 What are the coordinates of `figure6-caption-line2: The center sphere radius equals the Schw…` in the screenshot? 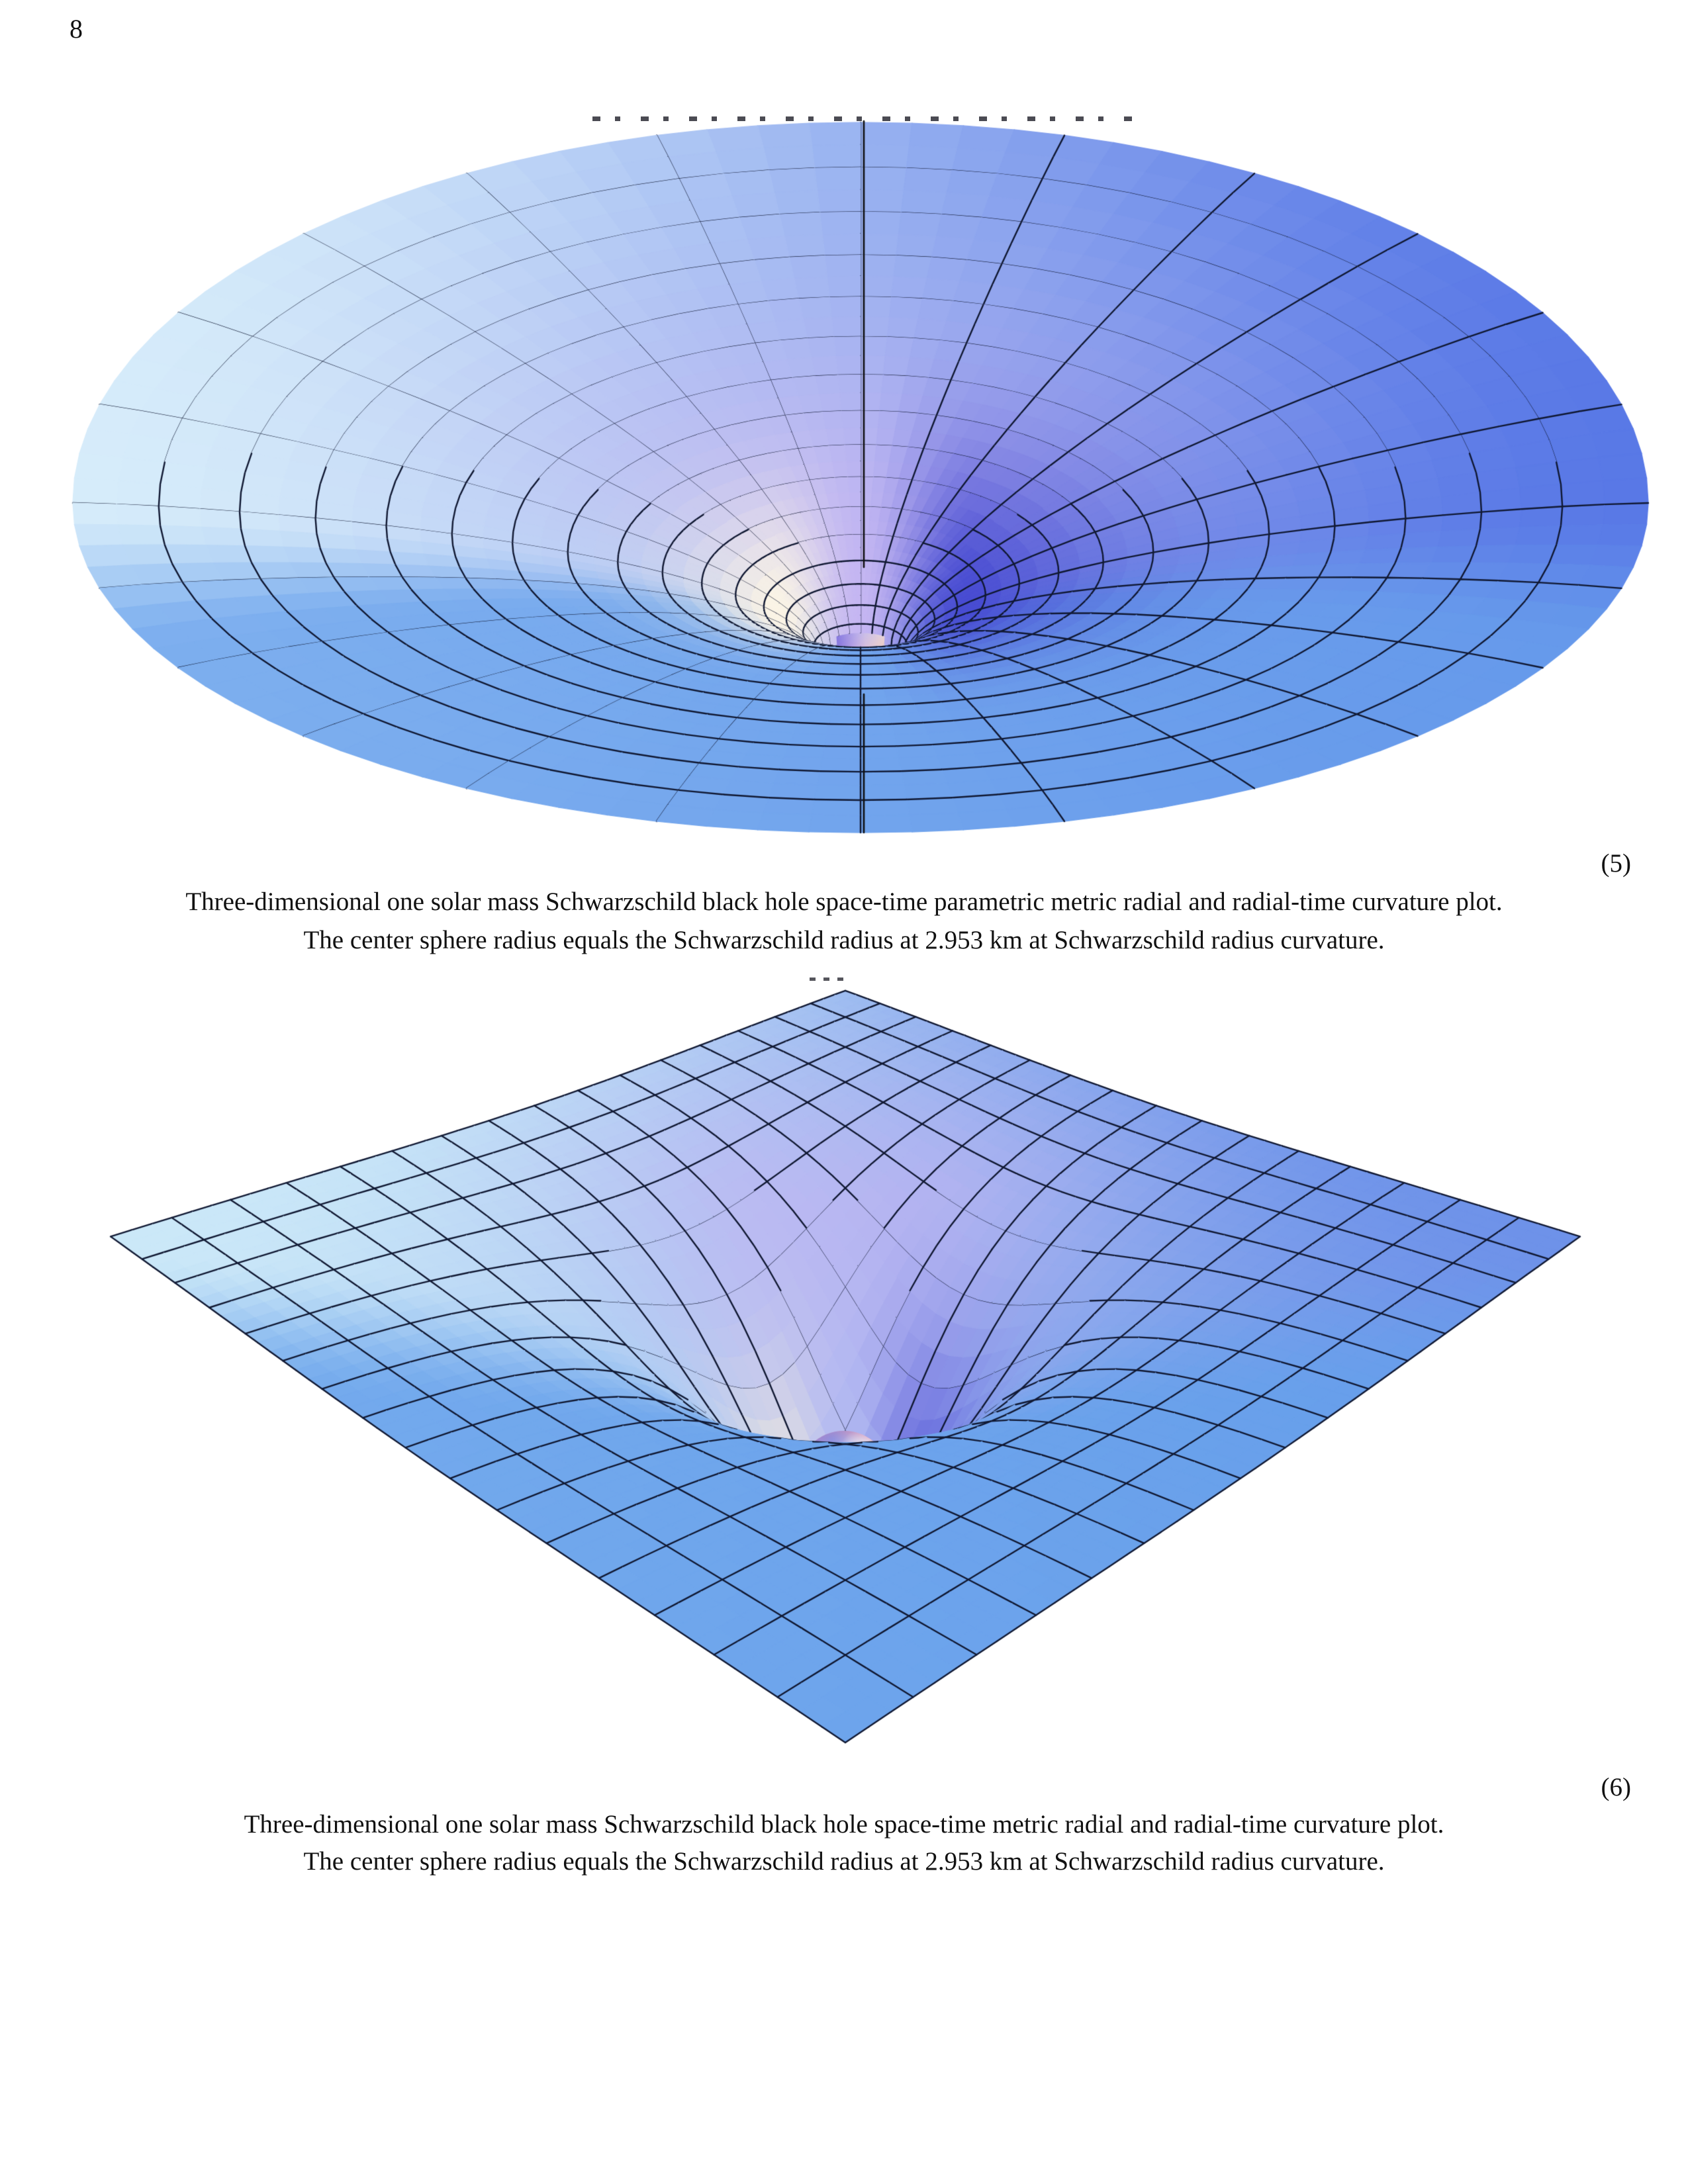 It's located at (844, 1861).